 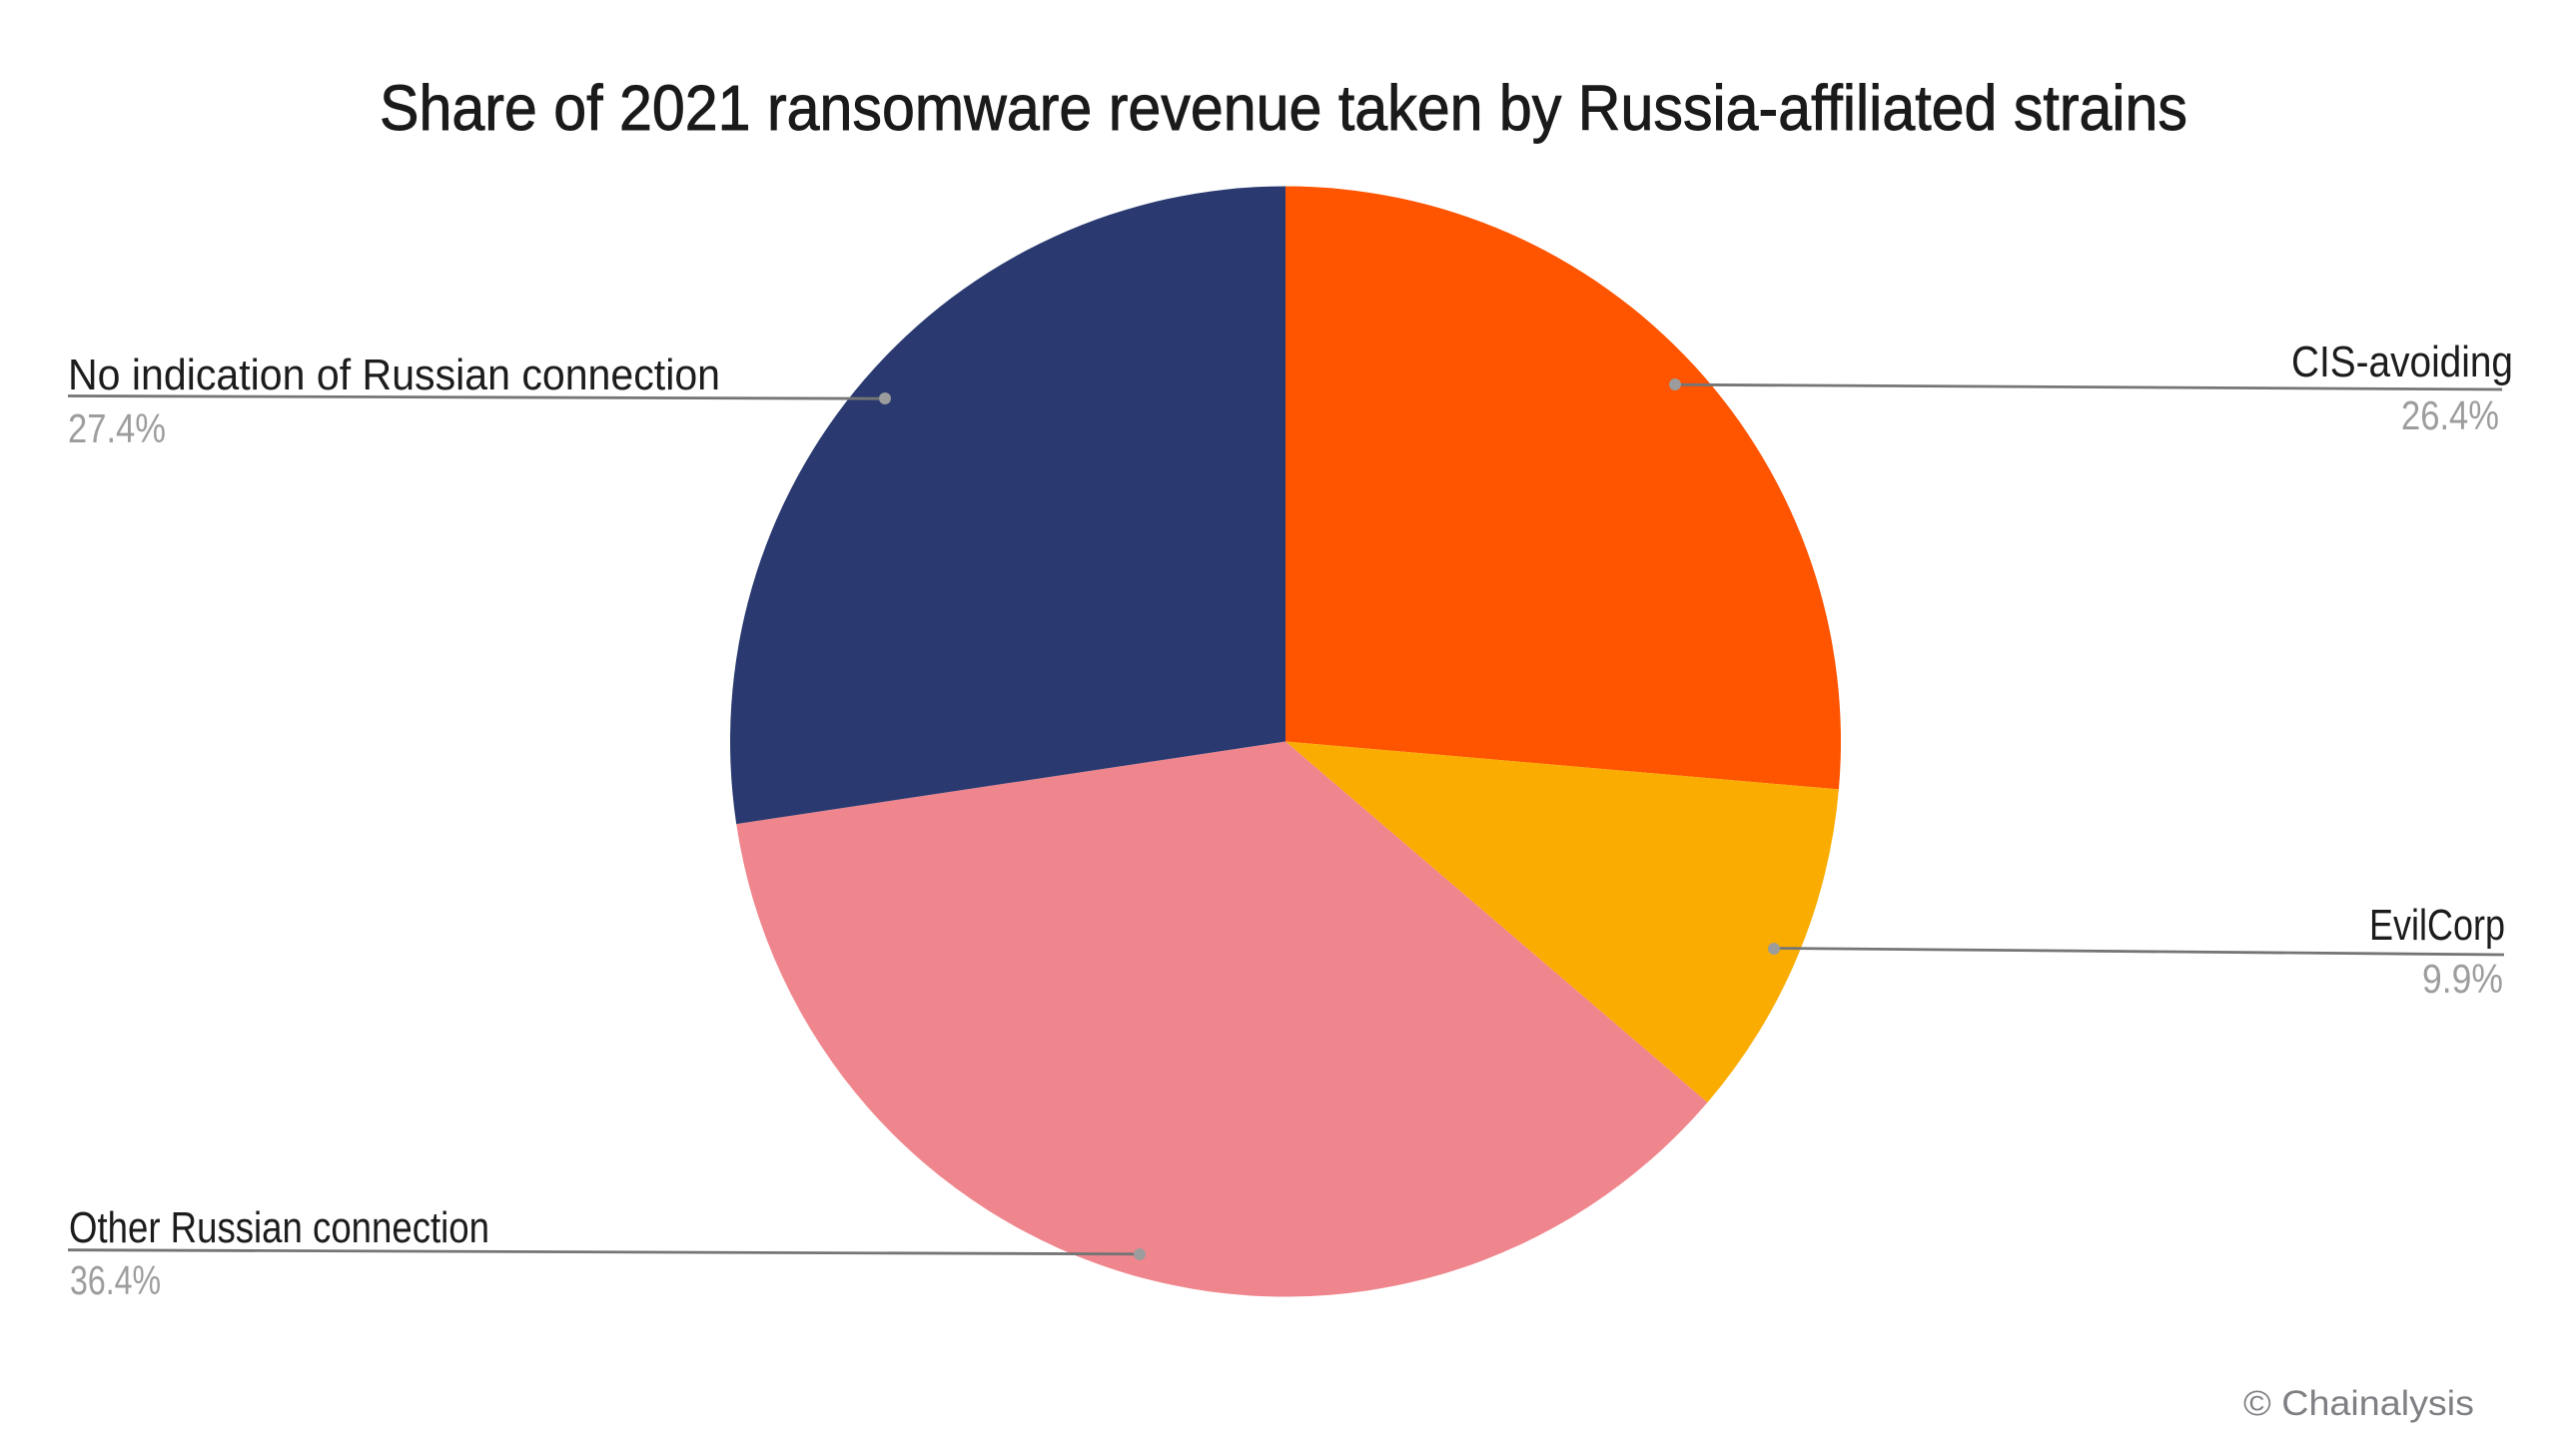 What do you see at coordinates (2402, 362) in the screenshot?
I see `svg-text: CIS-avoiding` at bounding box center [2402, 362].